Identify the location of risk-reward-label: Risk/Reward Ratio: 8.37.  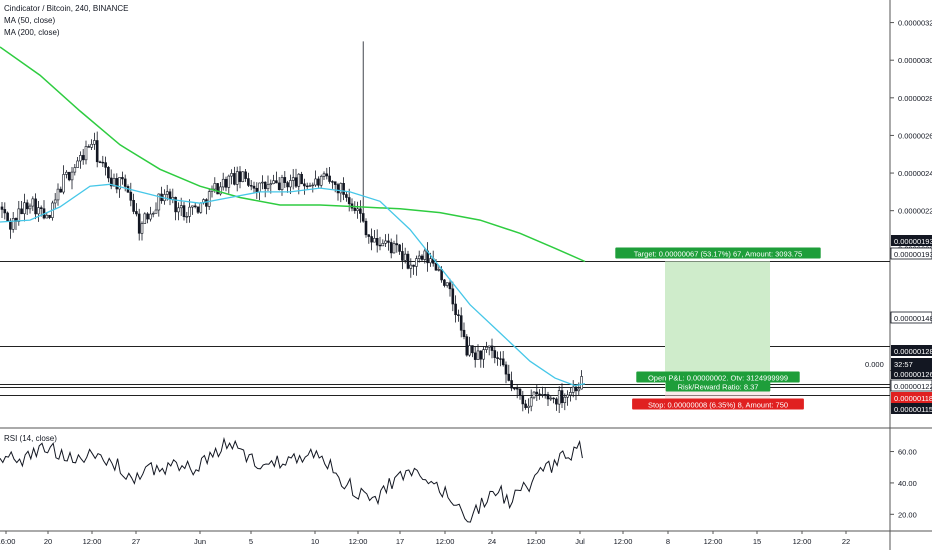
(718, 386).